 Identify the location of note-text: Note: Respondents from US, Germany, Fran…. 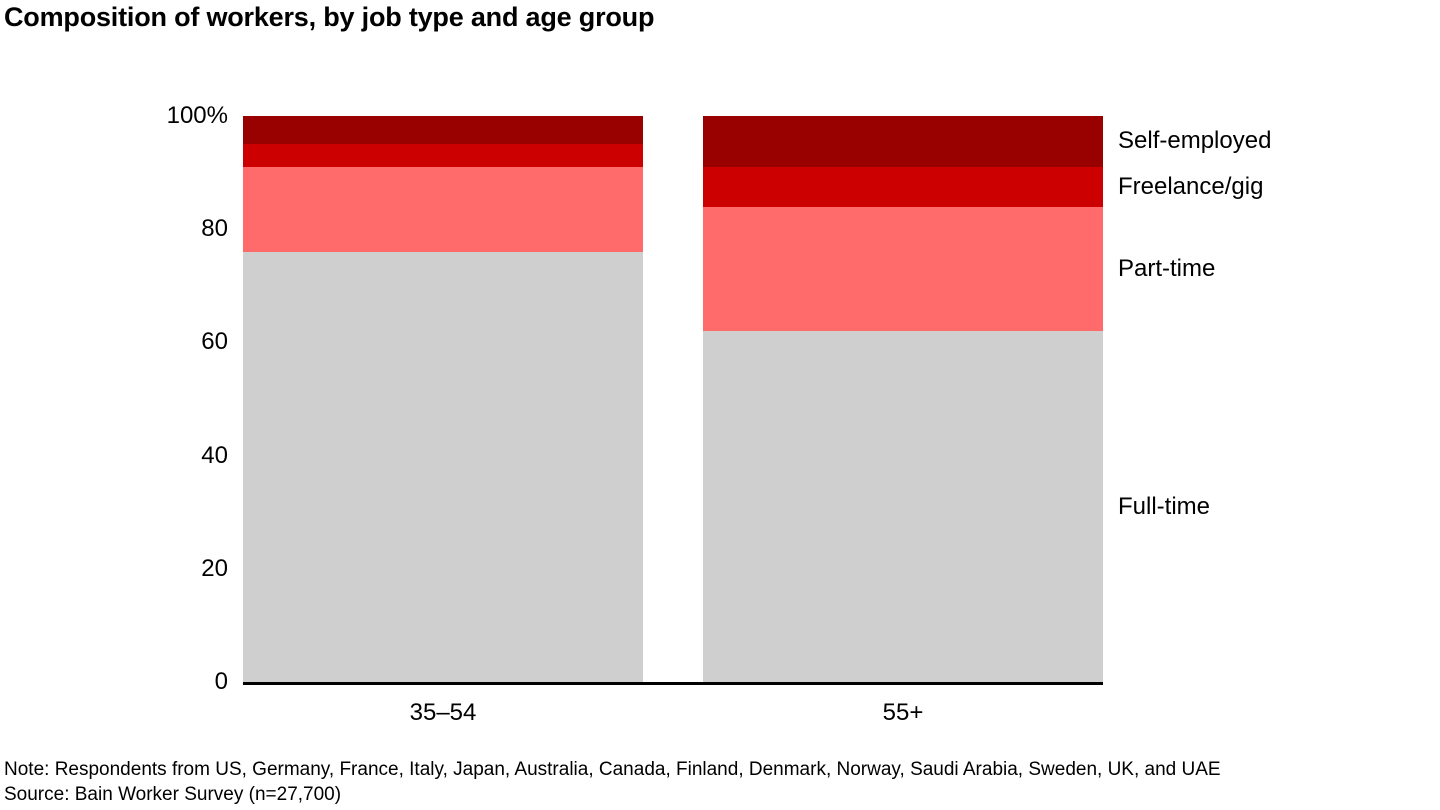
(612, 769).